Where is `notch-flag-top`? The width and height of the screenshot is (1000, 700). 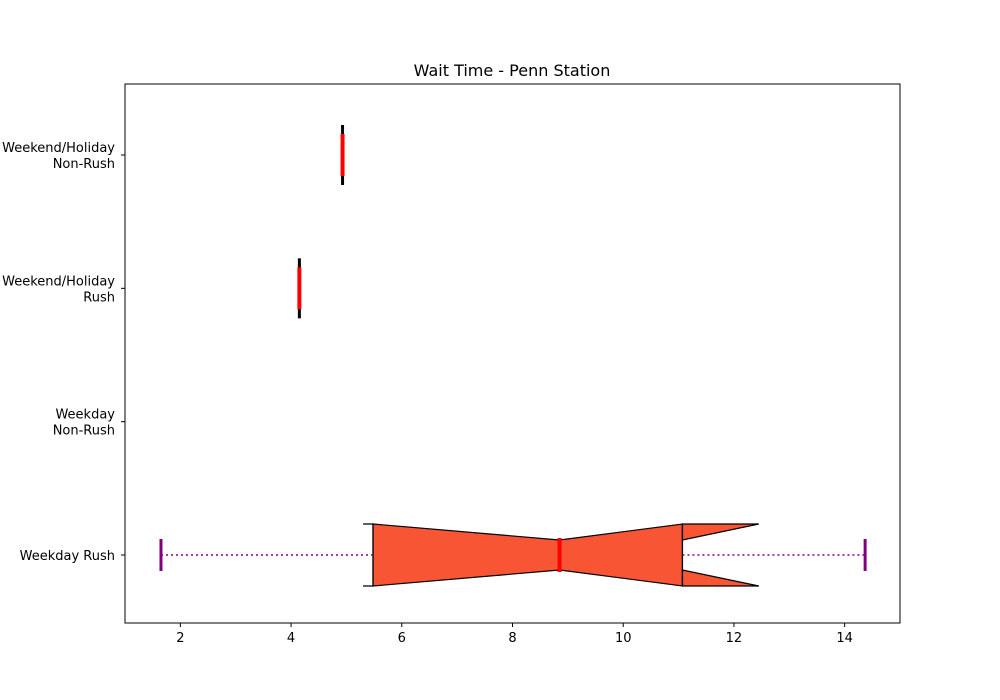 notch-flag-top is located at coordinates (720, 532).